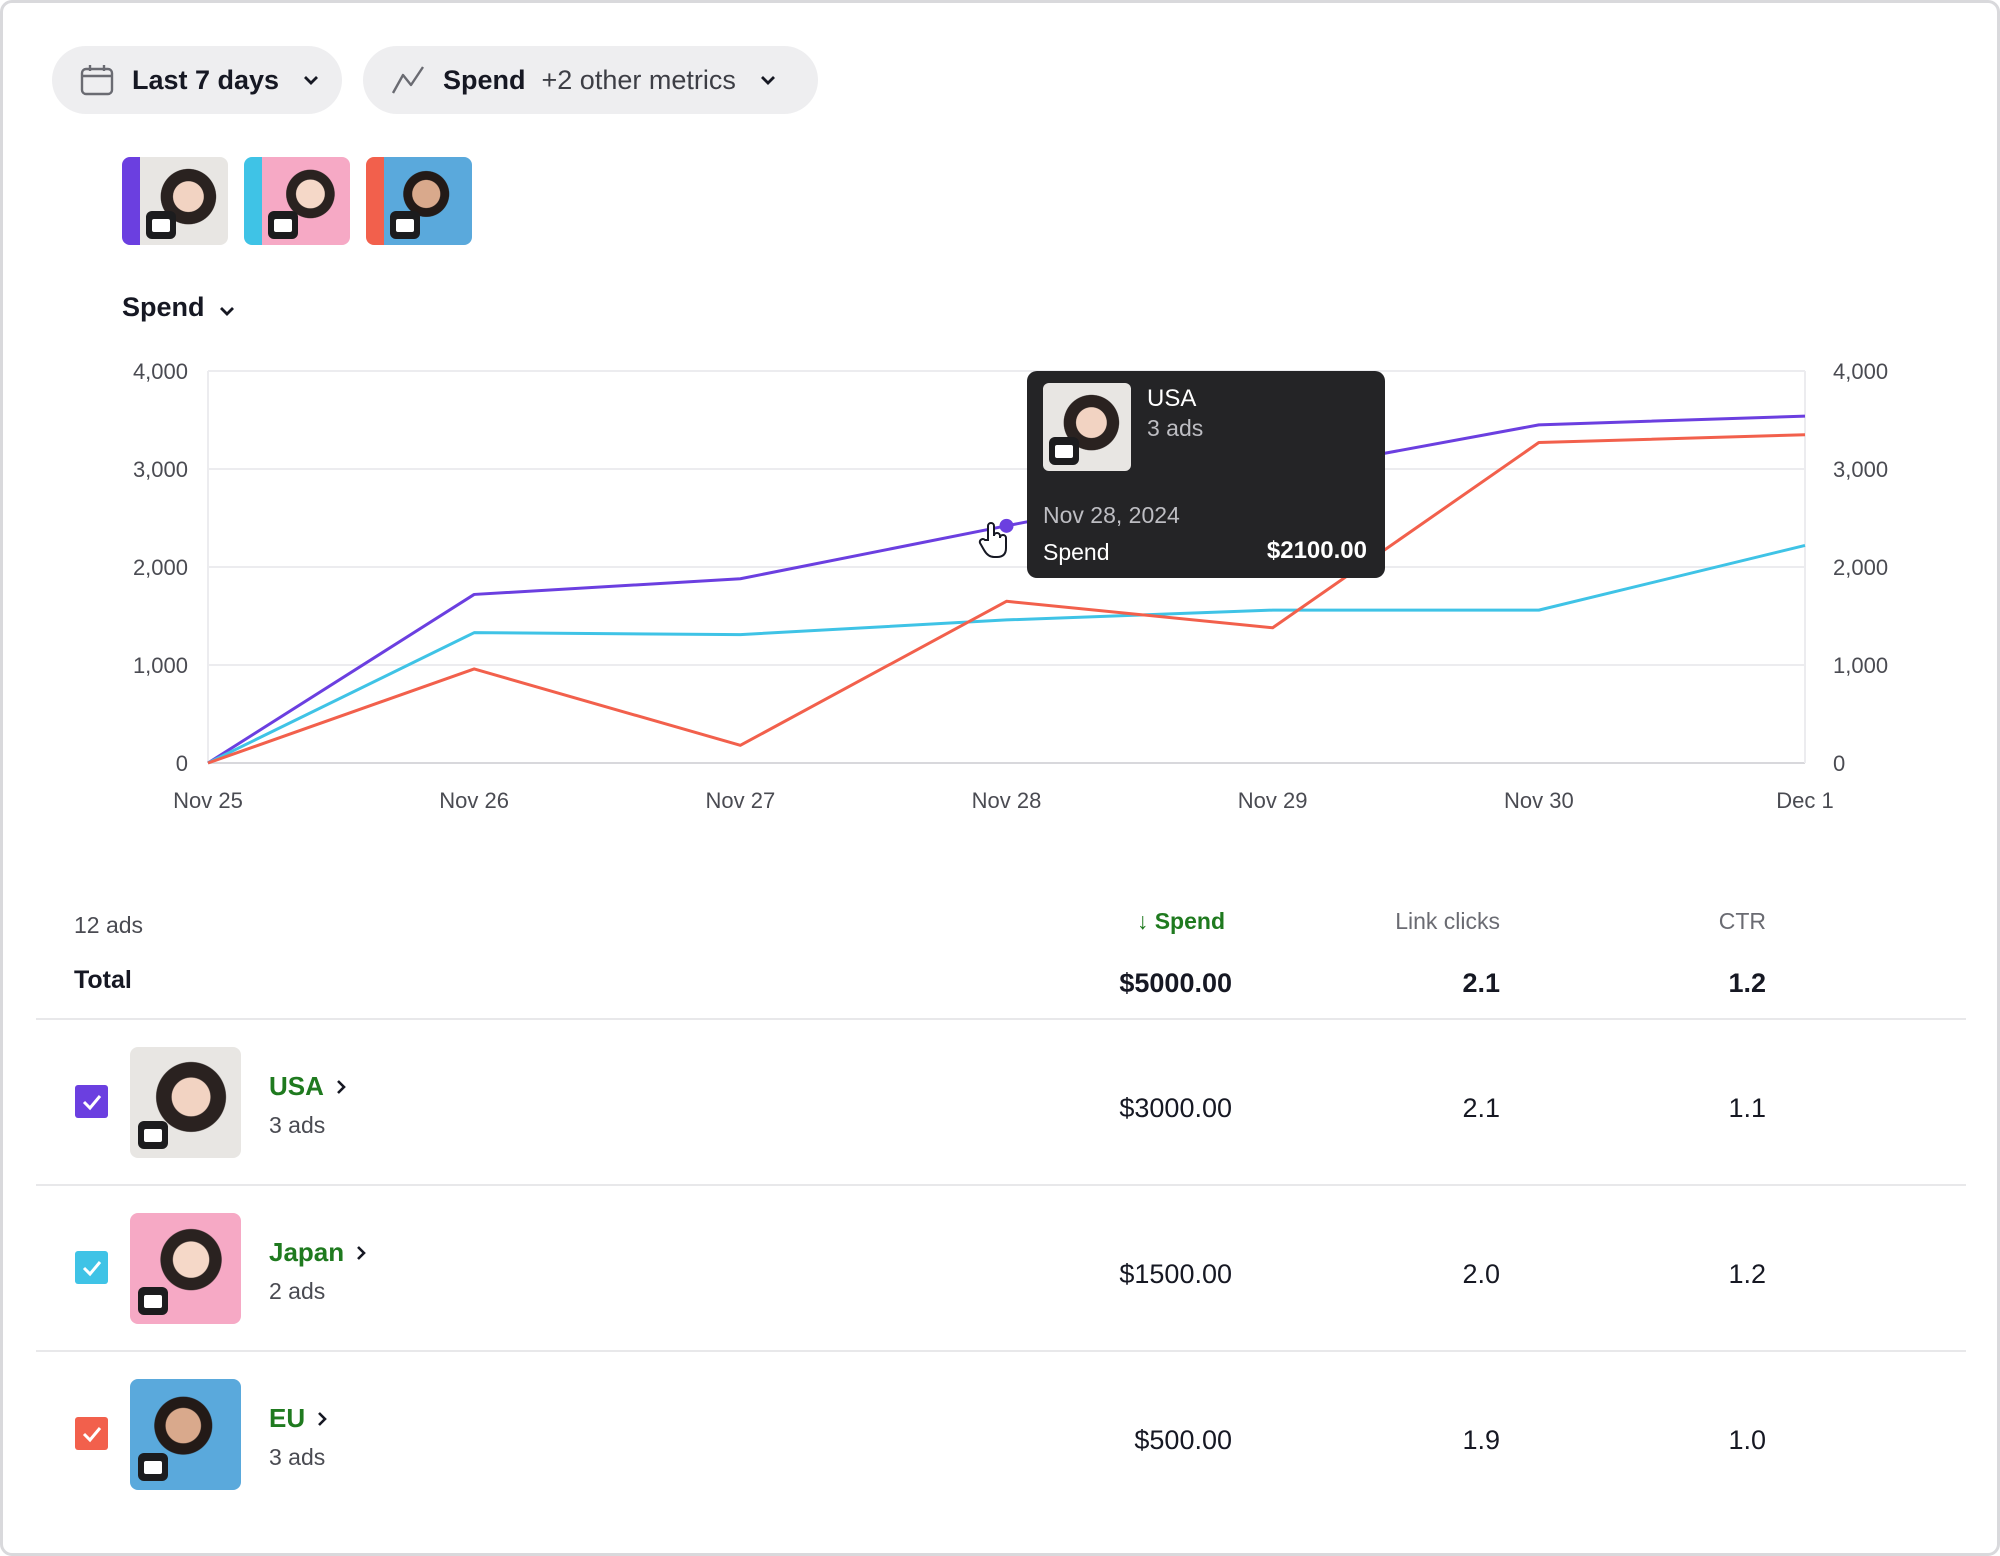 The width and height of the screenshot is (2000, 1556). What do you see at coordinates (160, 665) in the screenshot?
I see `y-tick-left: 1,000` at bounding box center [160, 665].